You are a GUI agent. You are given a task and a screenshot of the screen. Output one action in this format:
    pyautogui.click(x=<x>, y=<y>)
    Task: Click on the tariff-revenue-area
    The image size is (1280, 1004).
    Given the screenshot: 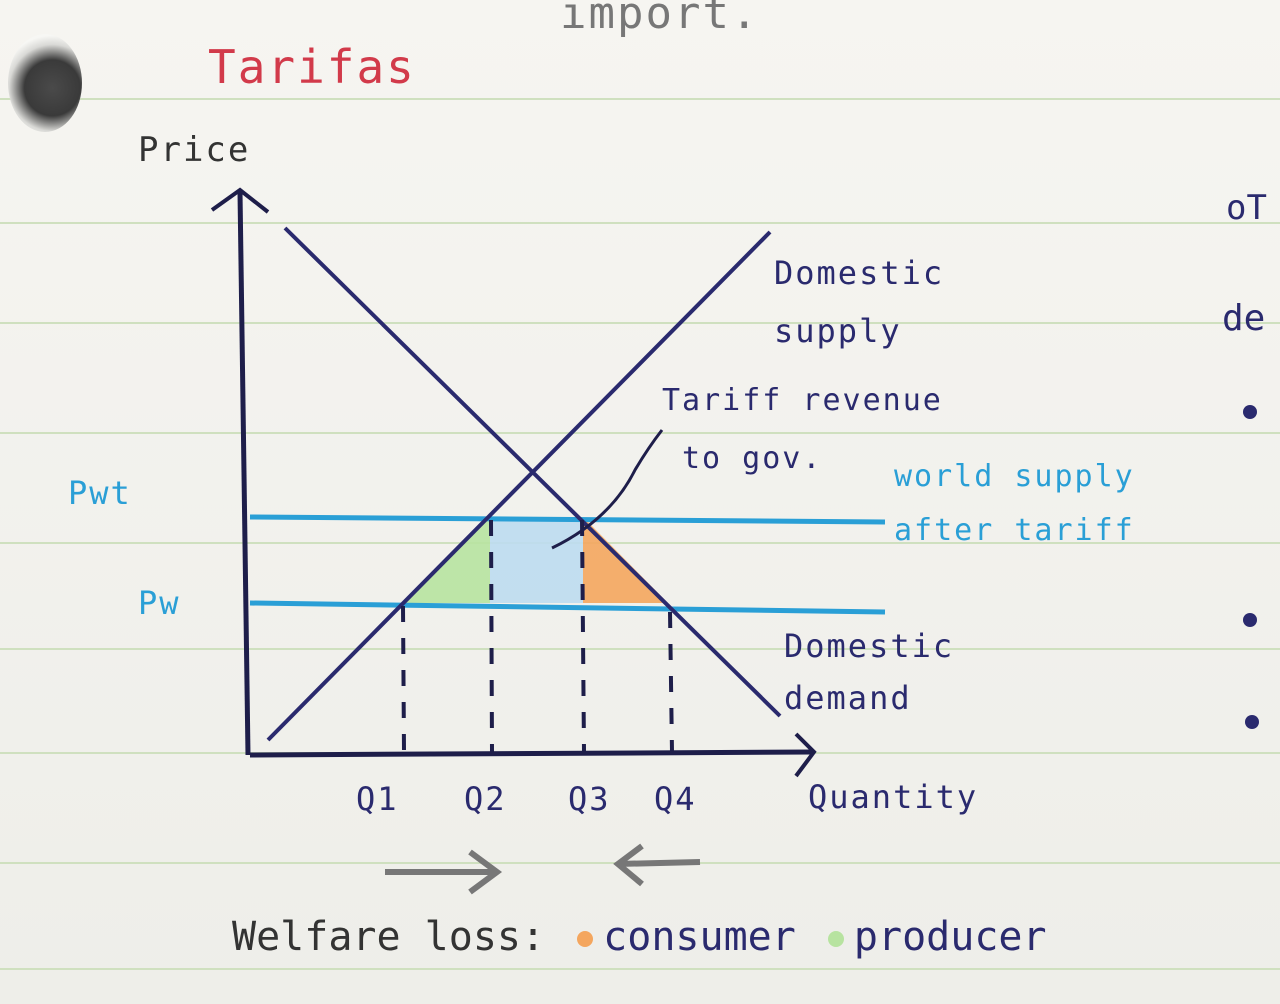 What is the action you would take?
    pyautogui.click(x=536, y=560)
    